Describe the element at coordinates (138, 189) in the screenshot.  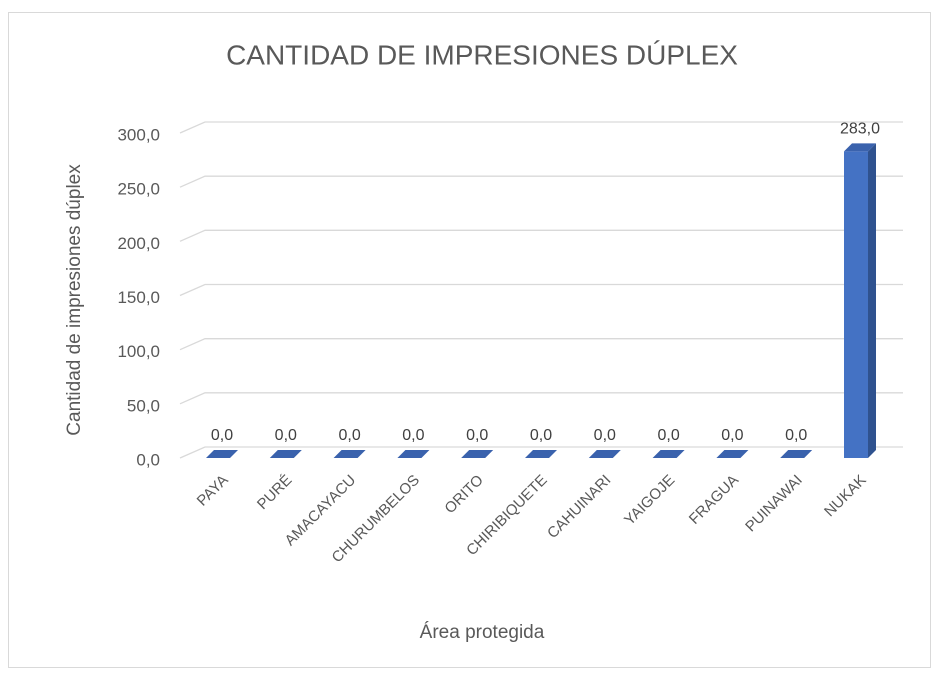
I see `y-tick-label: 250,0` at that location.